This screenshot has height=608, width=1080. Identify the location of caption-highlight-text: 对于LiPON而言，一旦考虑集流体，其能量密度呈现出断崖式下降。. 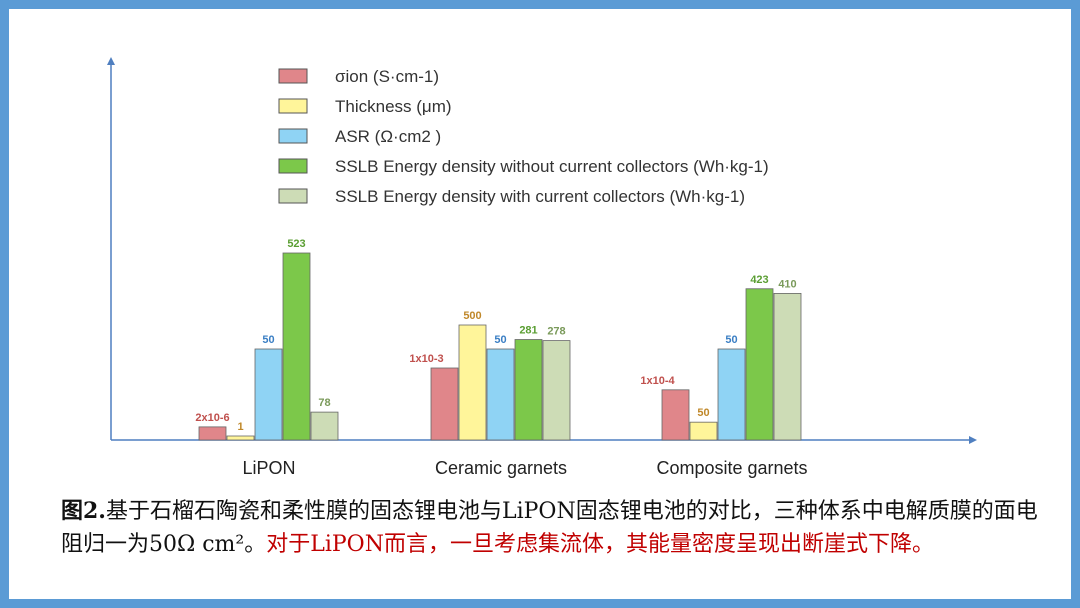
(600, 544).